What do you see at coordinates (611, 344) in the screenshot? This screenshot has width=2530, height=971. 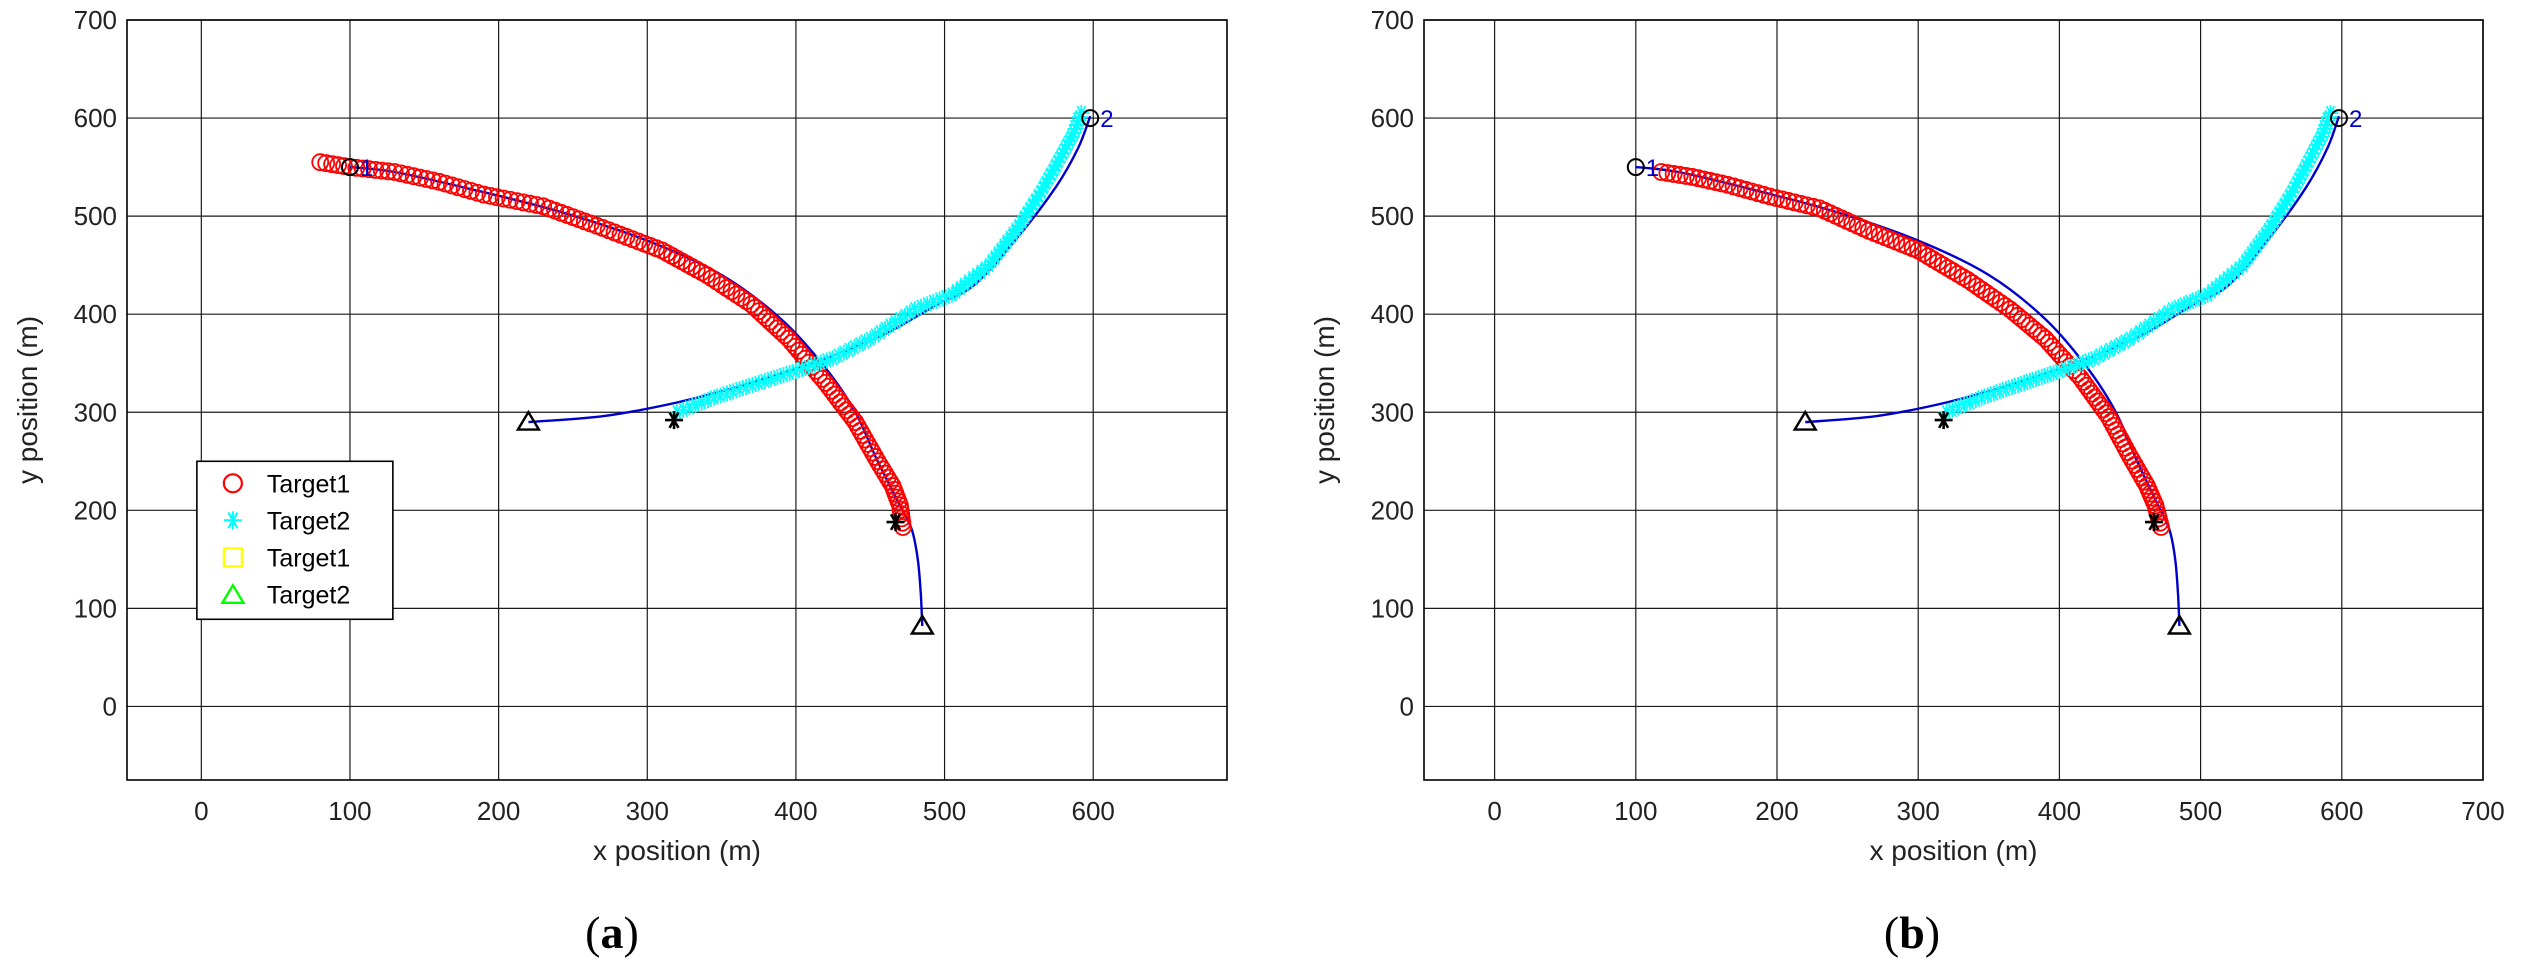 I see `panel-a-series-target1` at bounding box center [611, 344].